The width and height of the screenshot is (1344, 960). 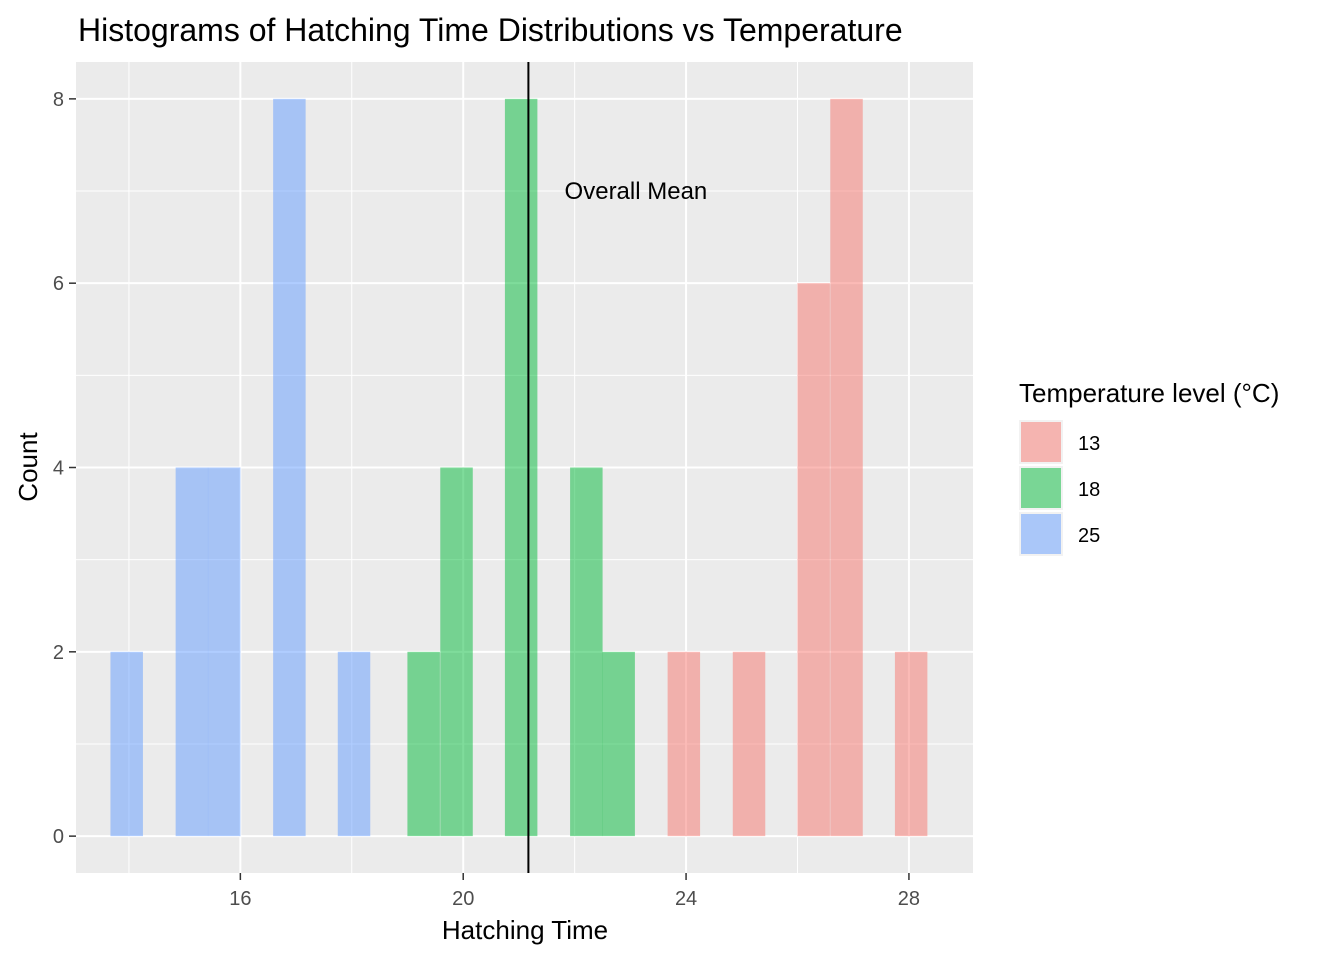 I want to click on x-axis-title: Hatching Time, so click(x=525, y=930).